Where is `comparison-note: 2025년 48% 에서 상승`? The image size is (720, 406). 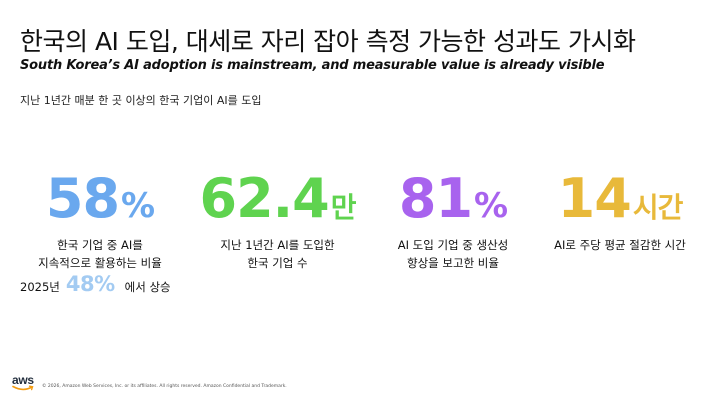
comparison-note: 2025년 48% 에서 상승 is located at coordinates (95, 284).